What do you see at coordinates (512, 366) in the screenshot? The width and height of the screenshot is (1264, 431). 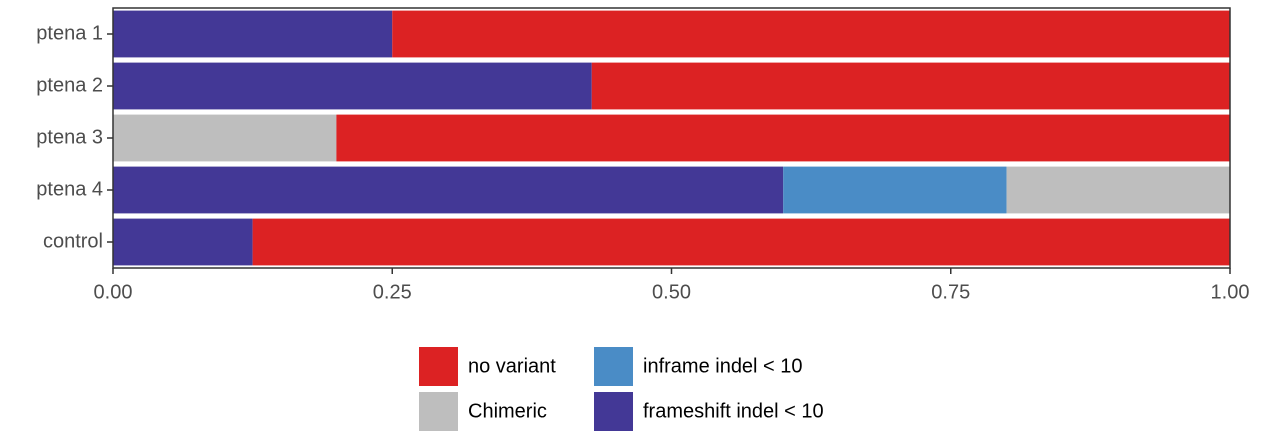 I see `legend-label: no variant` at bounding box center [512, 366].